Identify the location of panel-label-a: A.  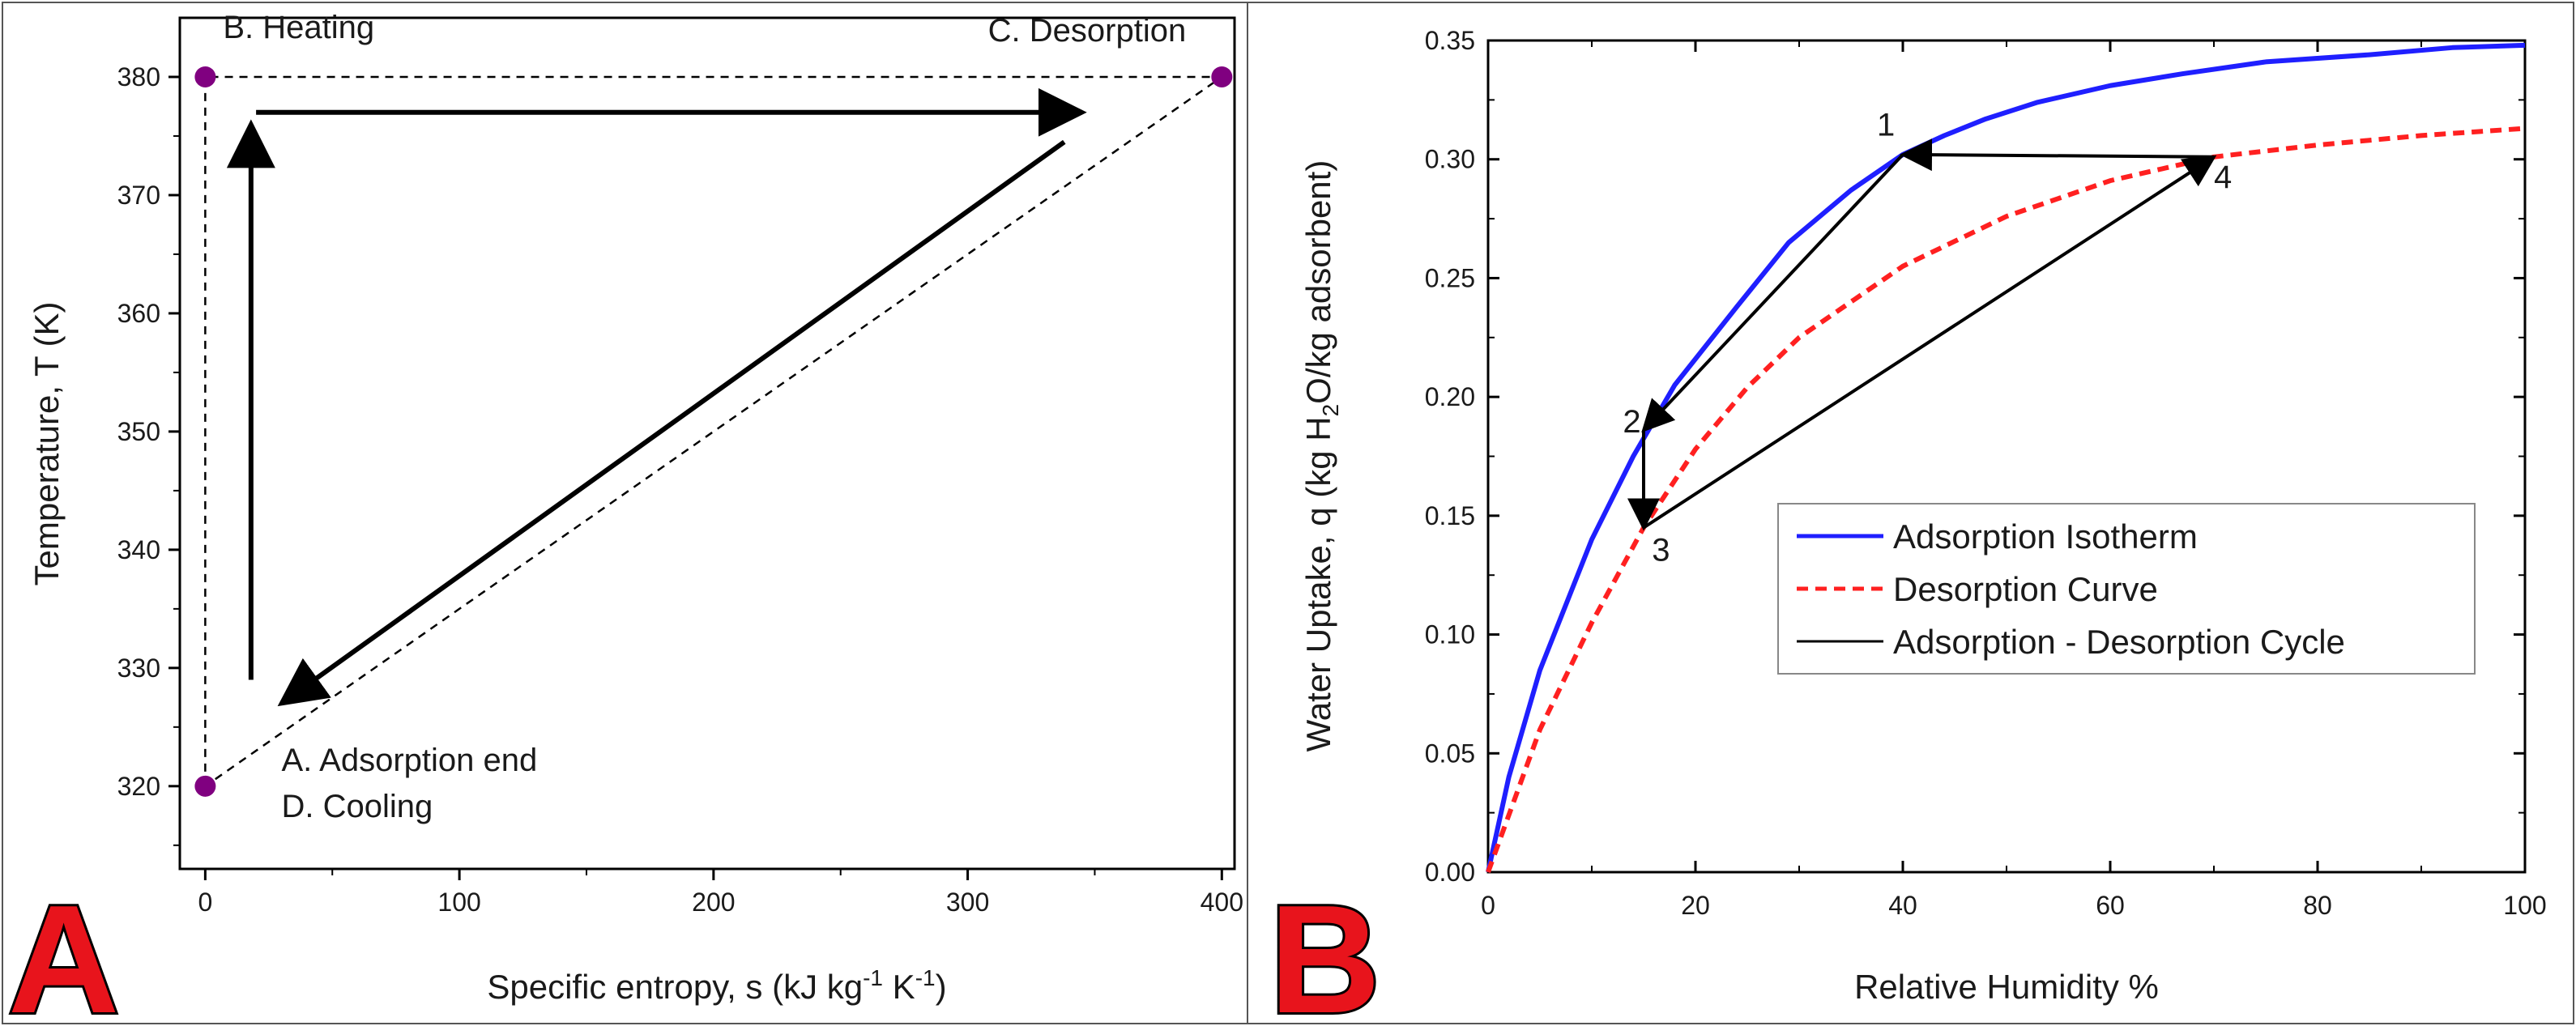
(64, 950).